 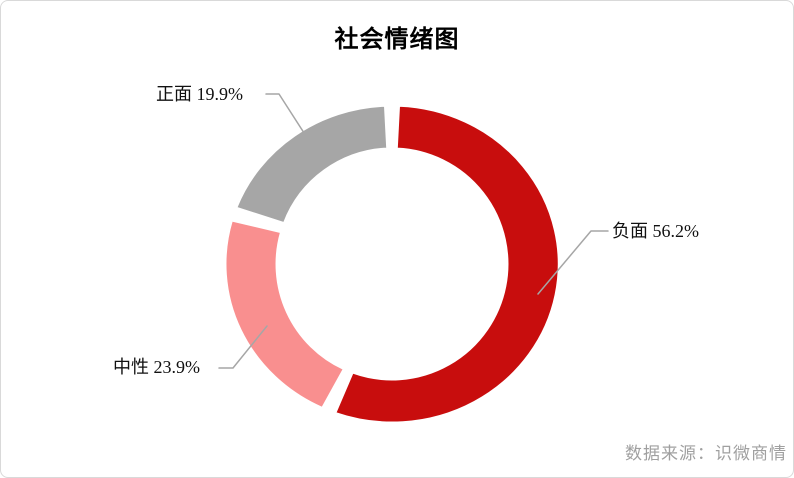 I want to click on pie-slice-positive, so click(x=312, y=164).